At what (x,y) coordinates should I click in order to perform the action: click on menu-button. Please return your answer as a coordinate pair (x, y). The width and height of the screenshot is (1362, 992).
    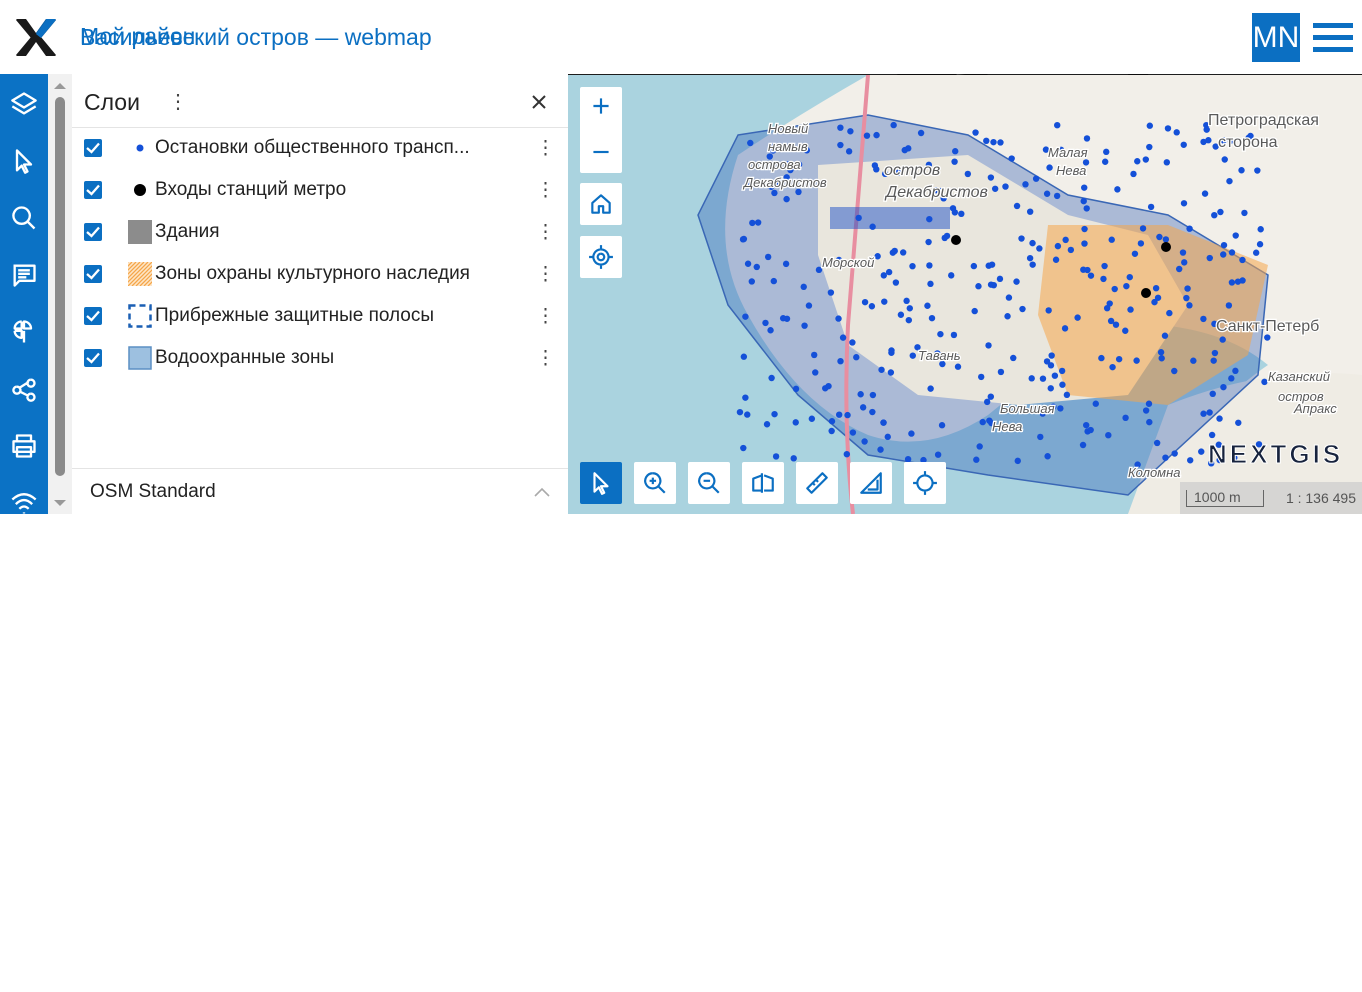
    Looking at the image, I should click on (1333, 38).